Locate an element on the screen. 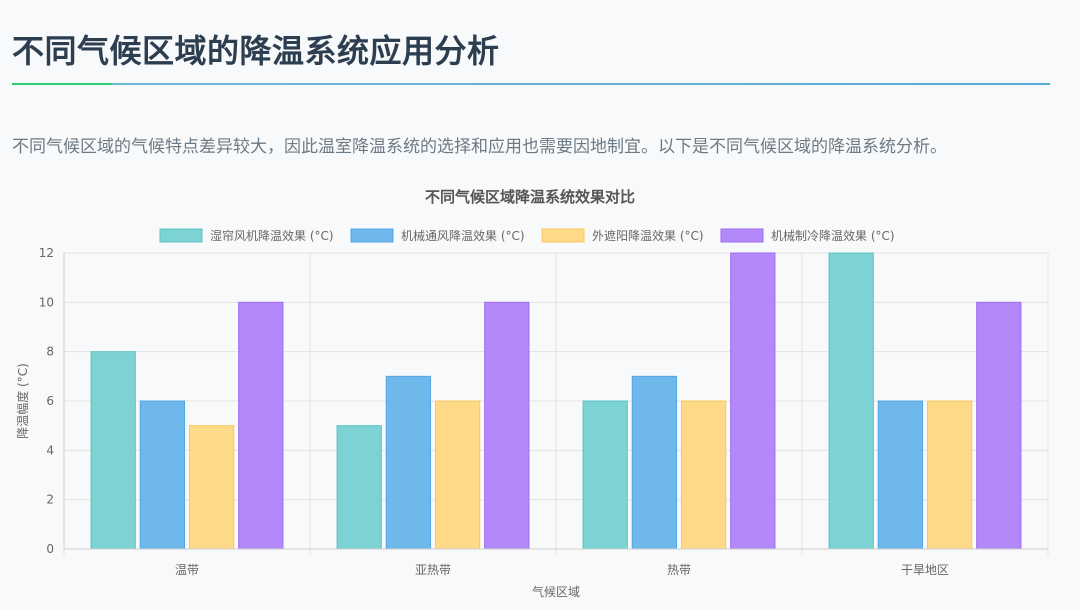 The width and height of the screenshot is (1080, 610). page-title: 不同气候区域的降温系统应用分析 is located at coordinates (256, 51).